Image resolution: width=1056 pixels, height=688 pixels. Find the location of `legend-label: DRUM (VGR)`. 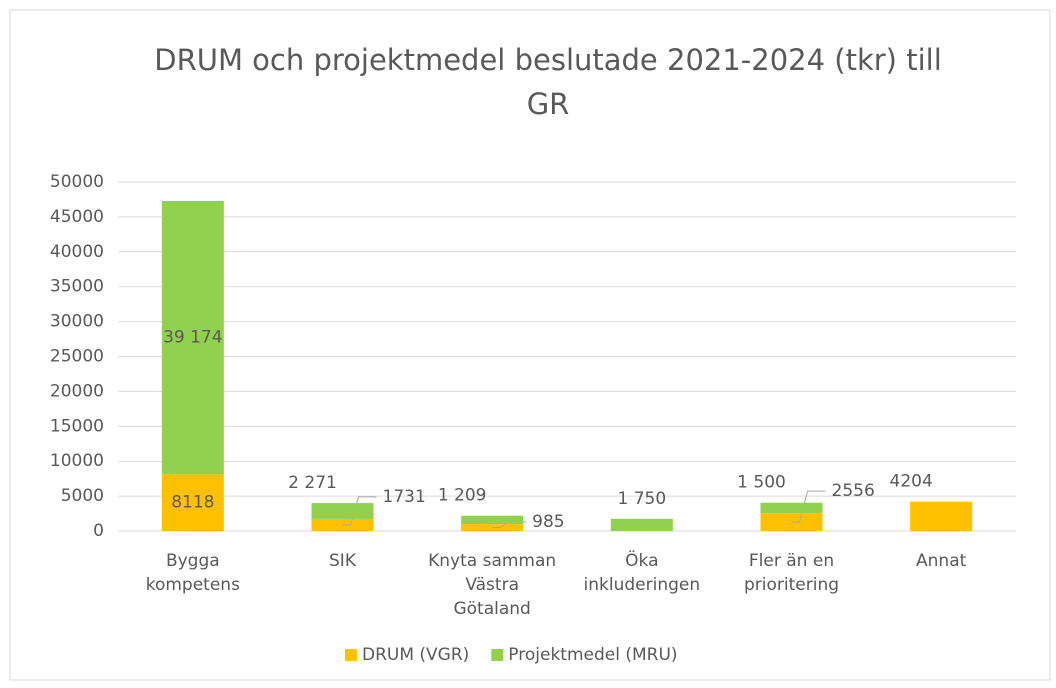

legend-label: DRUM (VGR) is located at coordinates (415, 655).